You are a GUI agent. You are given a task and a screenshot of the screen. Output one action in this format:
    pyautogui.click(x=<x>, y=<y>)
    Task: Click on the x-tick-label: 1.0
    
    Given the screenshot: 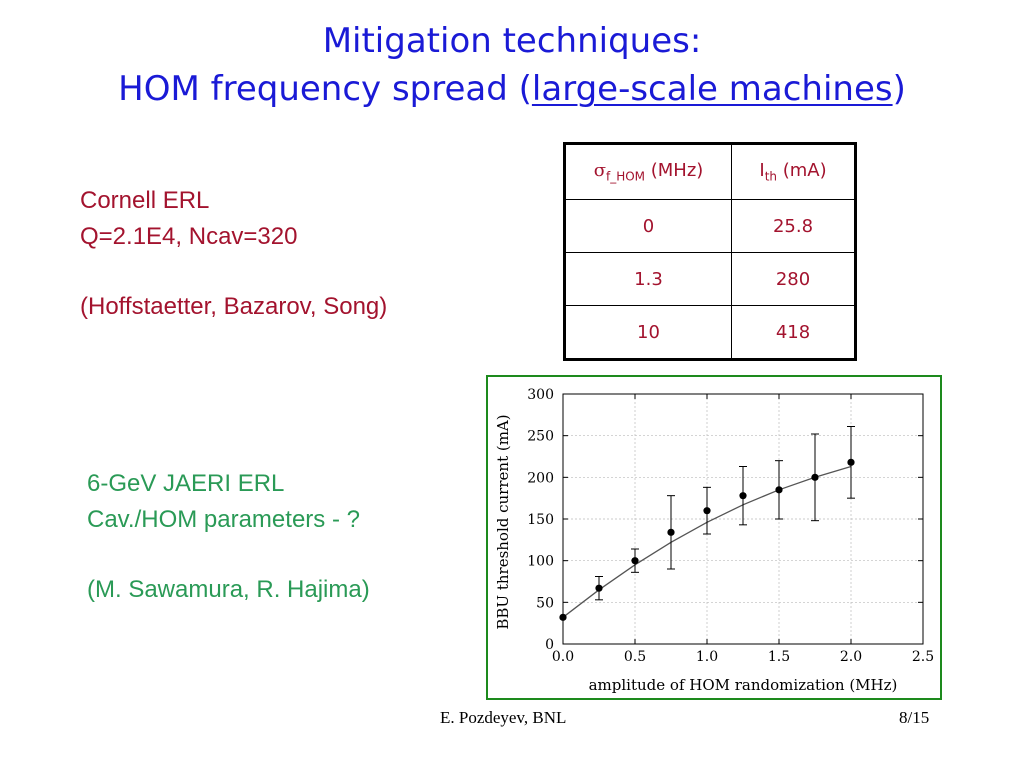 What is the action you would take?
    pyautogui.click(x=707, y=657)
    